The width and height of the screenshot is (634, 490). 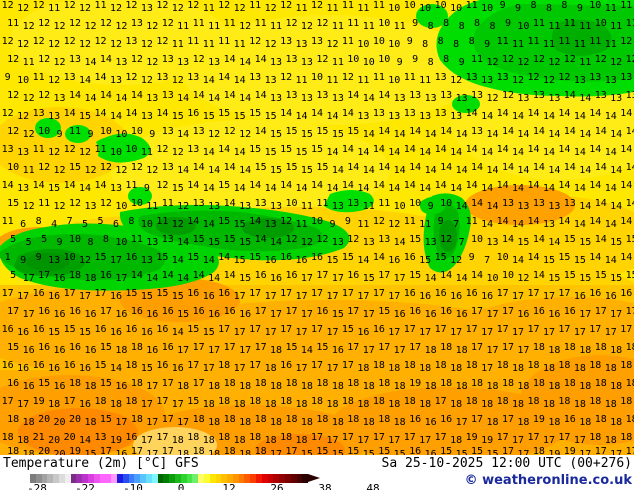 I want to click on grid-value: 19, so click(x=75, y=451).